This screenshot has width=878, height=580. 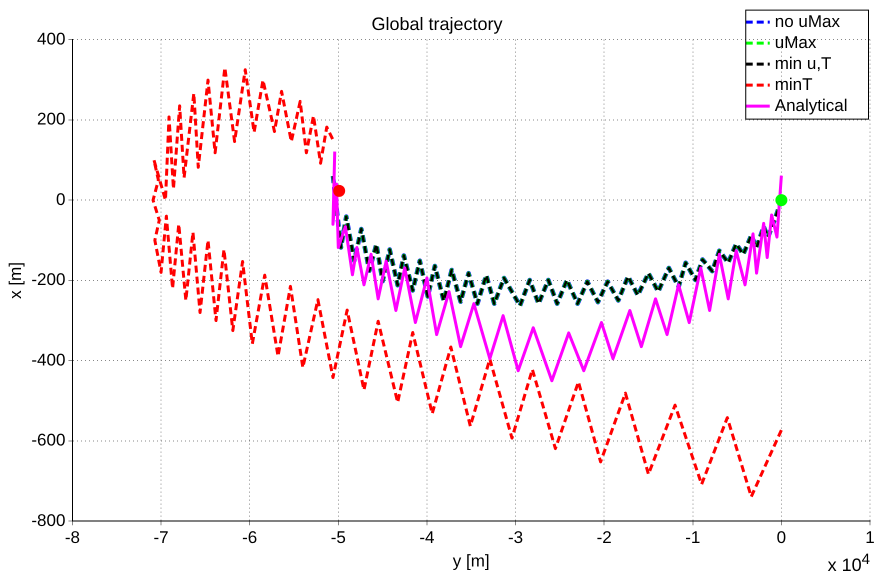 What do you see at coordinates (48, 520) in the screenshot?
I see `y-tick-label: -800` at bounding box center [48, 520].